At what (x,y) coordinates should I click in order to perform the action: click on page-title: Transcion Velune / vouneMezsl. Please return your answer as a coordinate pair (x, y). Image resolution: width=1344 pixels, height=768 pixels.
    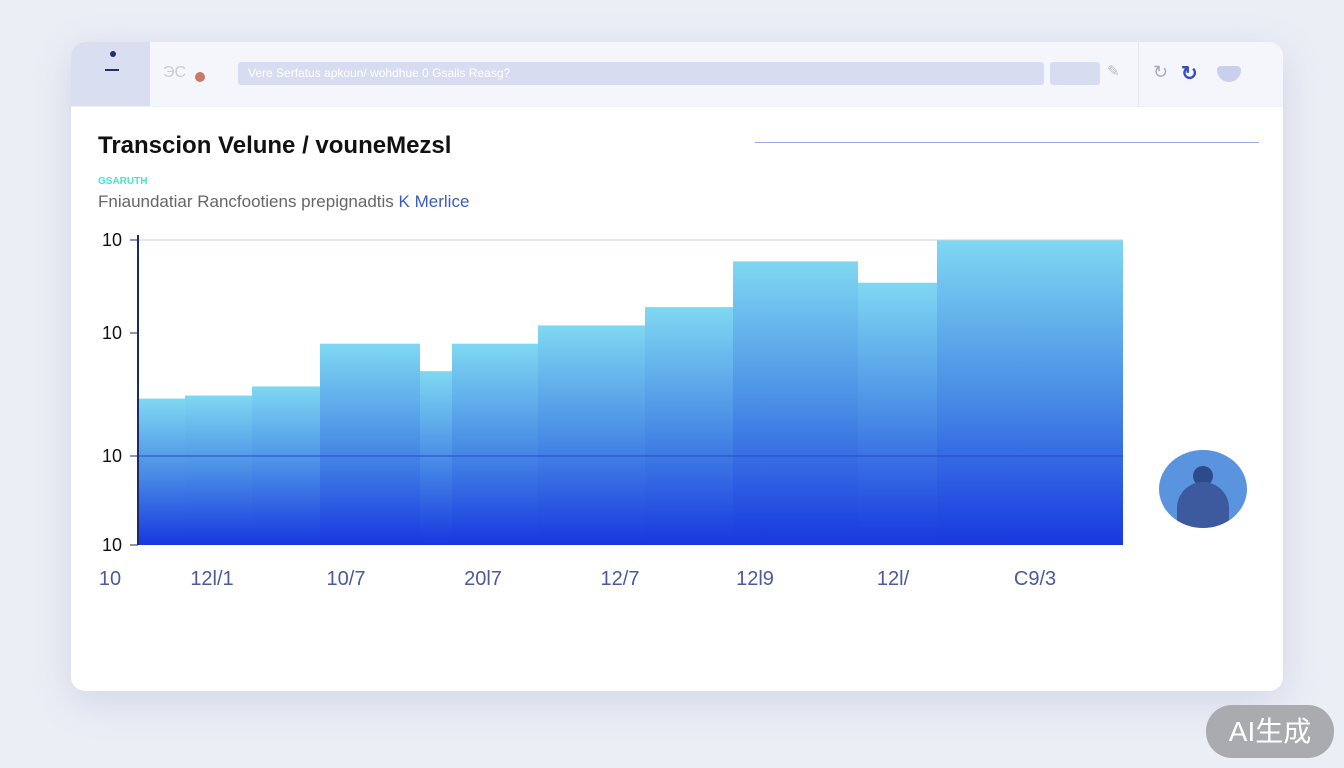
    Looking at the image, I should click on (275, 145).